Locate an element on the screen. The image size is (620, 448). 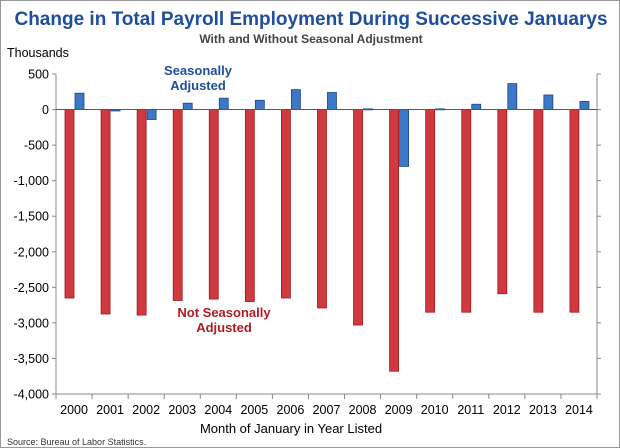
x-axis-label: Month of January in Year Listed is located at coordinates (291, 428).